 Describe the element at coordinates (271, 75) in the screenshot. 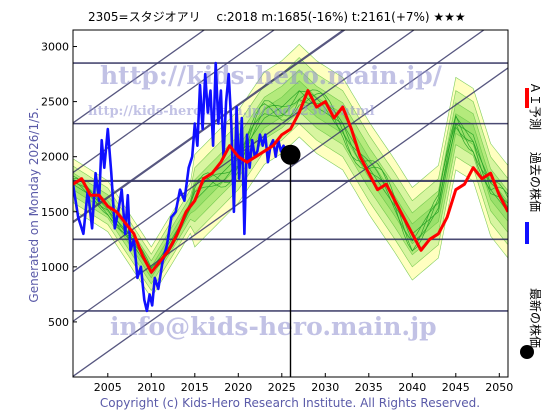

I see `watermark-url: http://kids-hero.main.jp/` at that location.